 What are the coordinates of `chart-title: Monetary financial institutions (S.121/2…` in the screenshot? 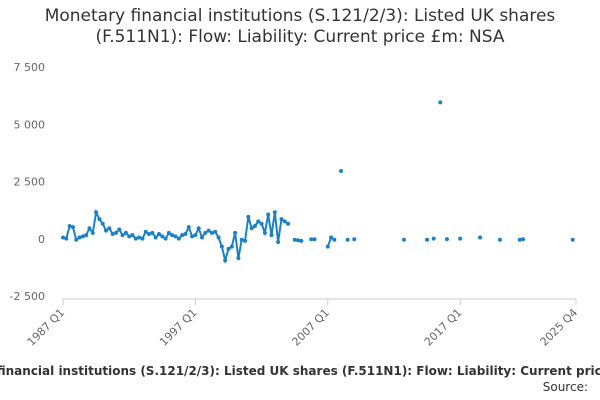 It's located at (300, 26).